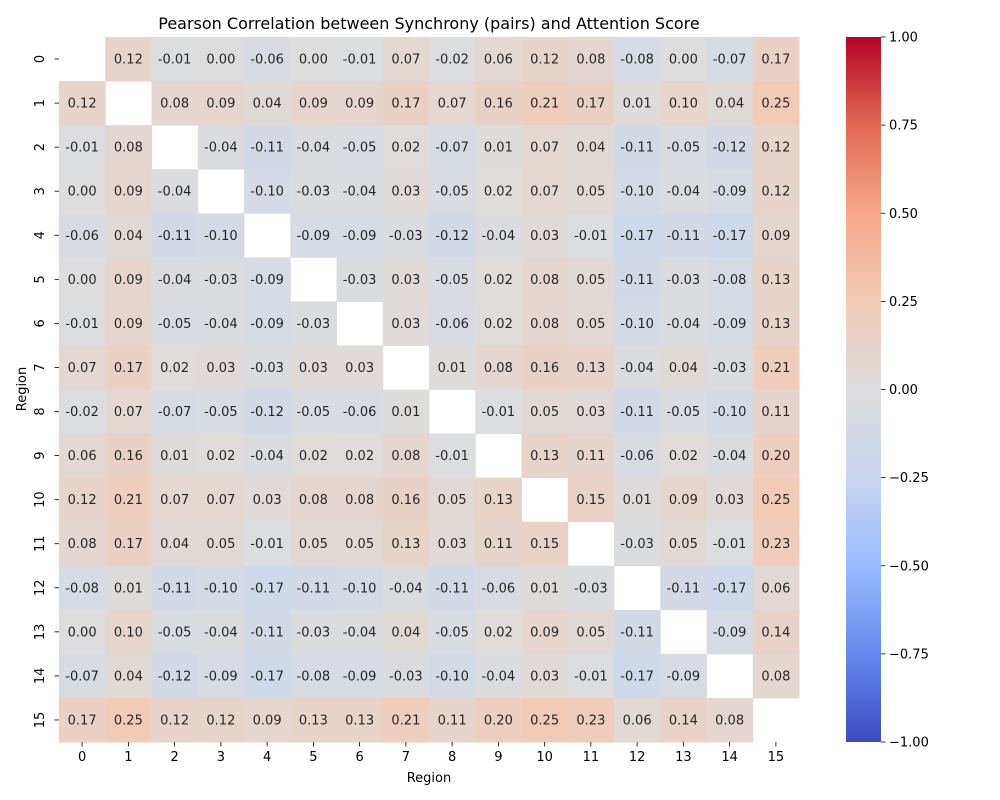 Image resolution: width=1000 pixels, height=800 pixels. Describe the element at coordinates (314, 588) in the screenshot. I see `cell-value-label: -0.11` at that location.